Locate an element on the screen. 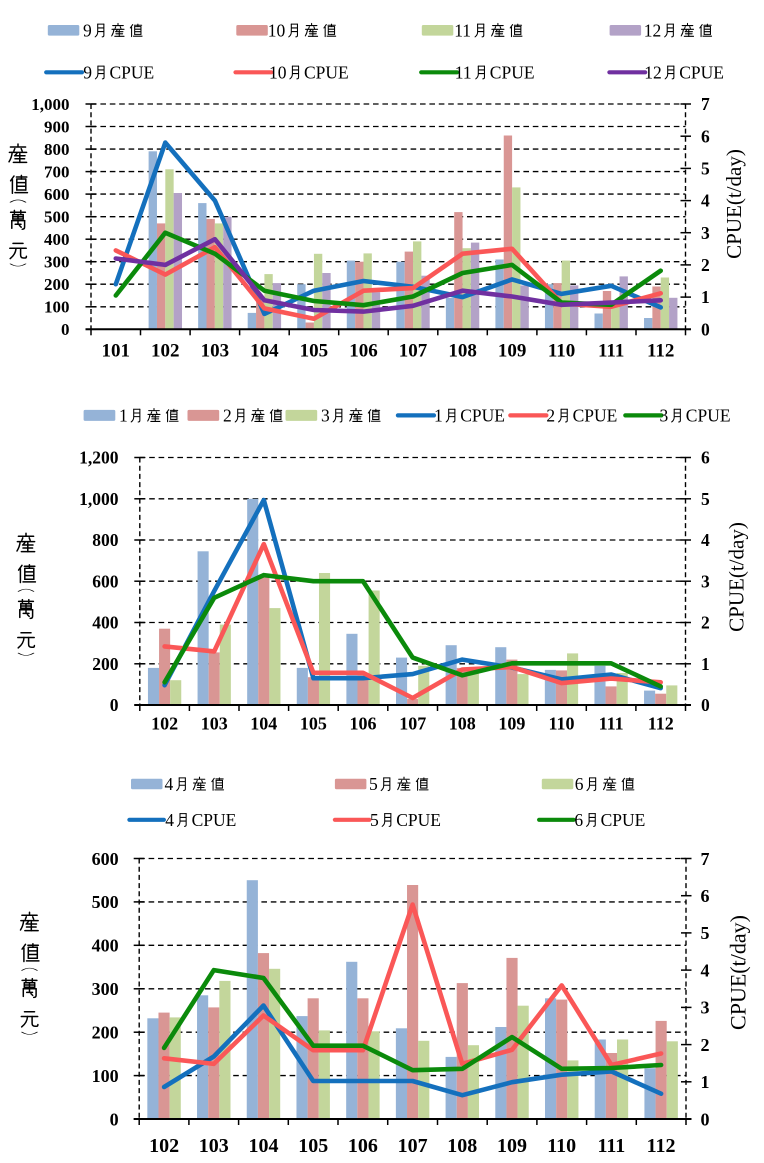  svg-text: 900 is located at coordinates (57, 127).